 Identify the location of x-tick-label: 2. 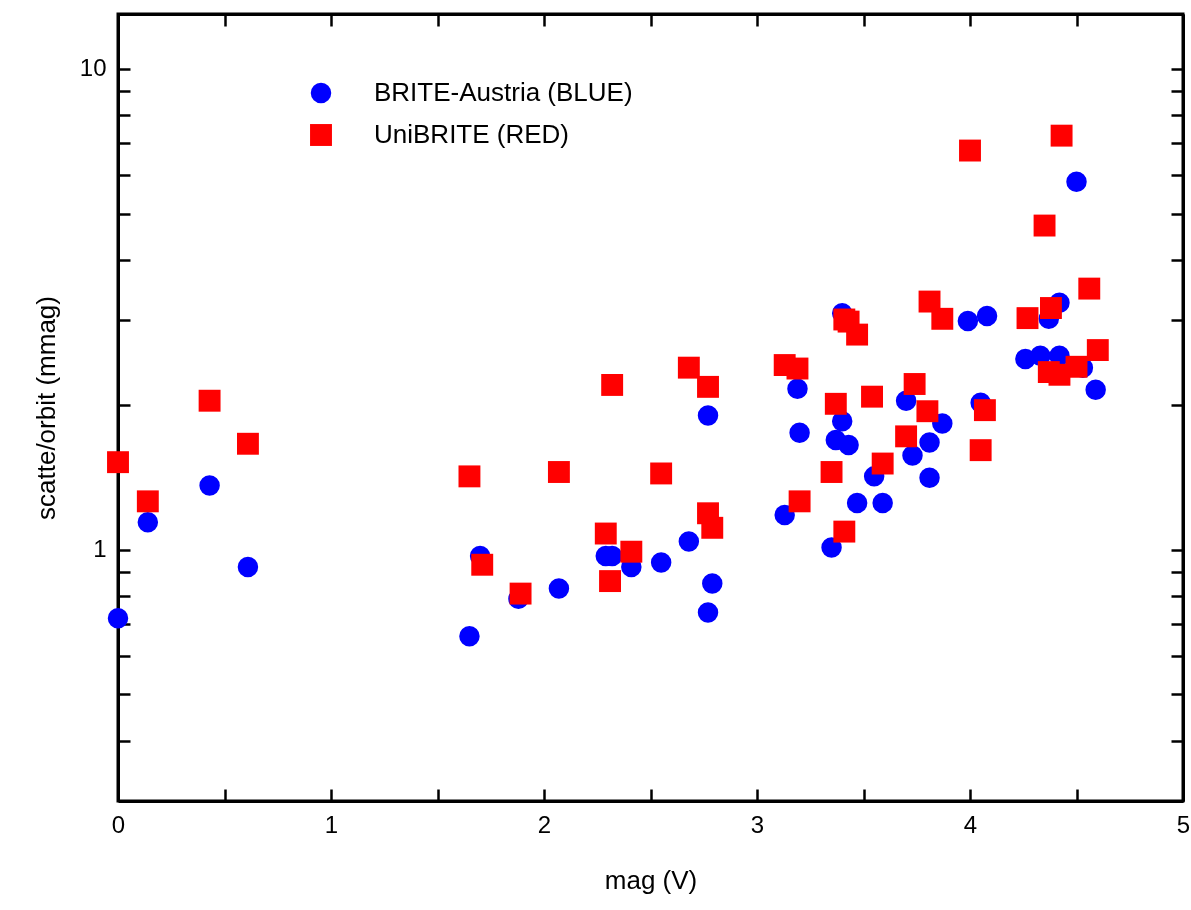
(544, 824).